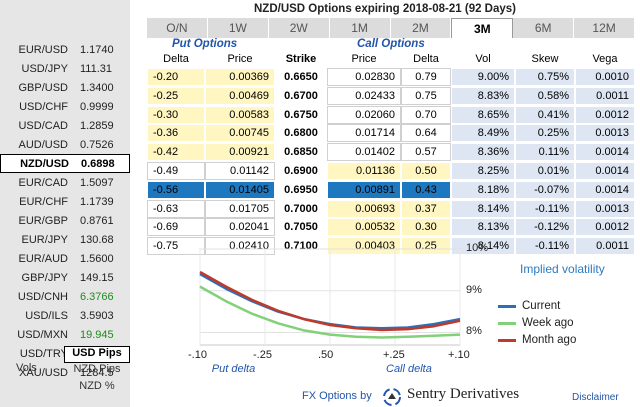 The width and height of the screenshot is (640, 407). I want to click on currency-pair-usd-cad: USD/CAD 1.2859, so click(65, 125).